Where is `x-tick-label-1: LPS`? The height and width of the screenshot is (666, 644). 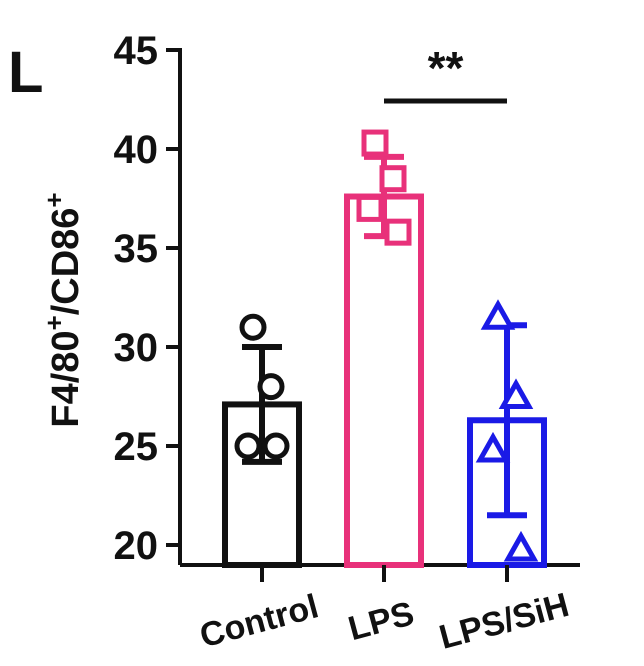 x-tick-label-1: LPS is located at coordinates (381, 621).